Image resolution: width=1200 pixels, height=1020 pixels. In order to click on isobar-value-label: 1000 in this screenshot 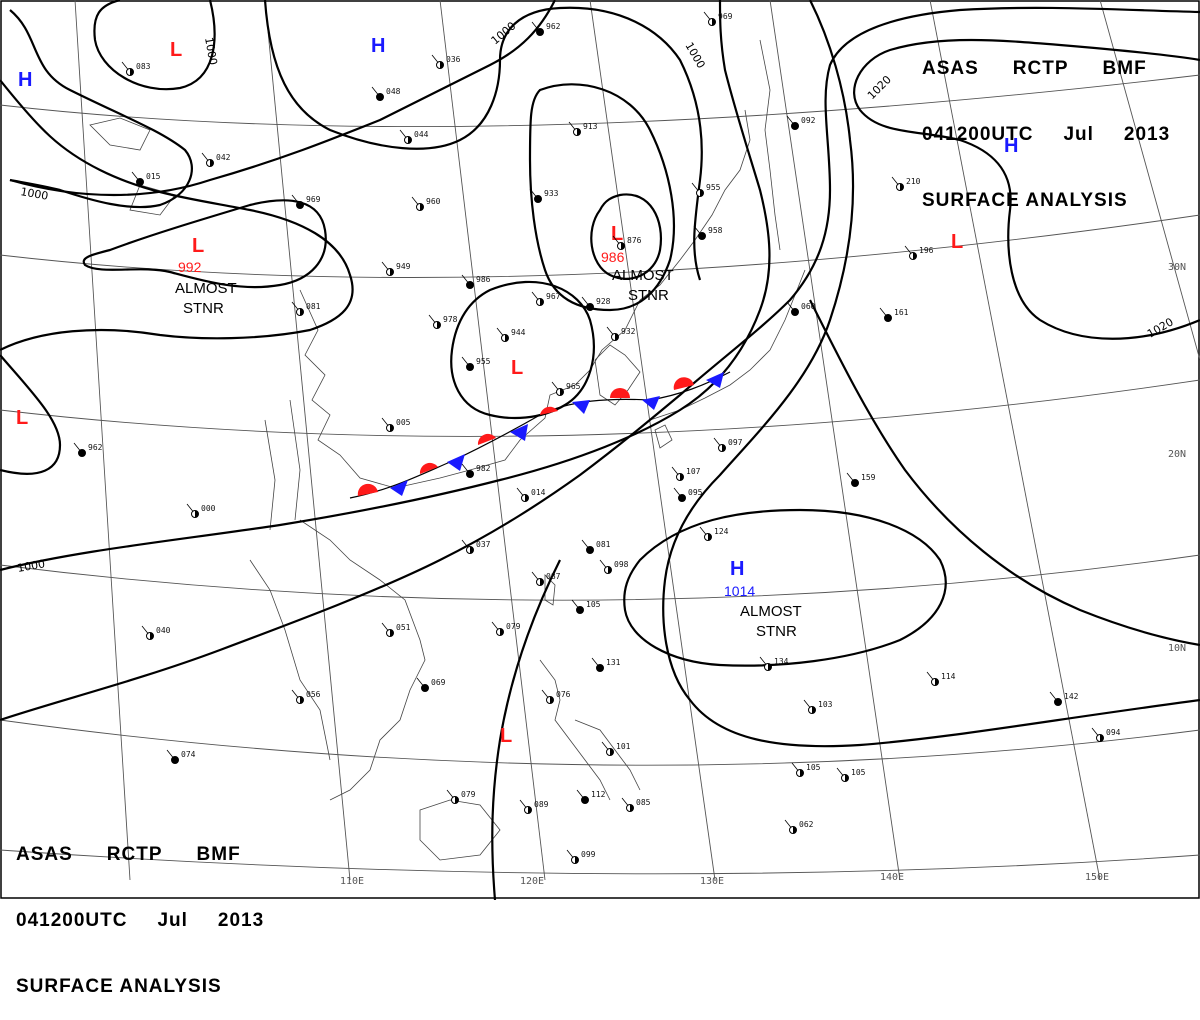, I will do `click(34, 194)`.